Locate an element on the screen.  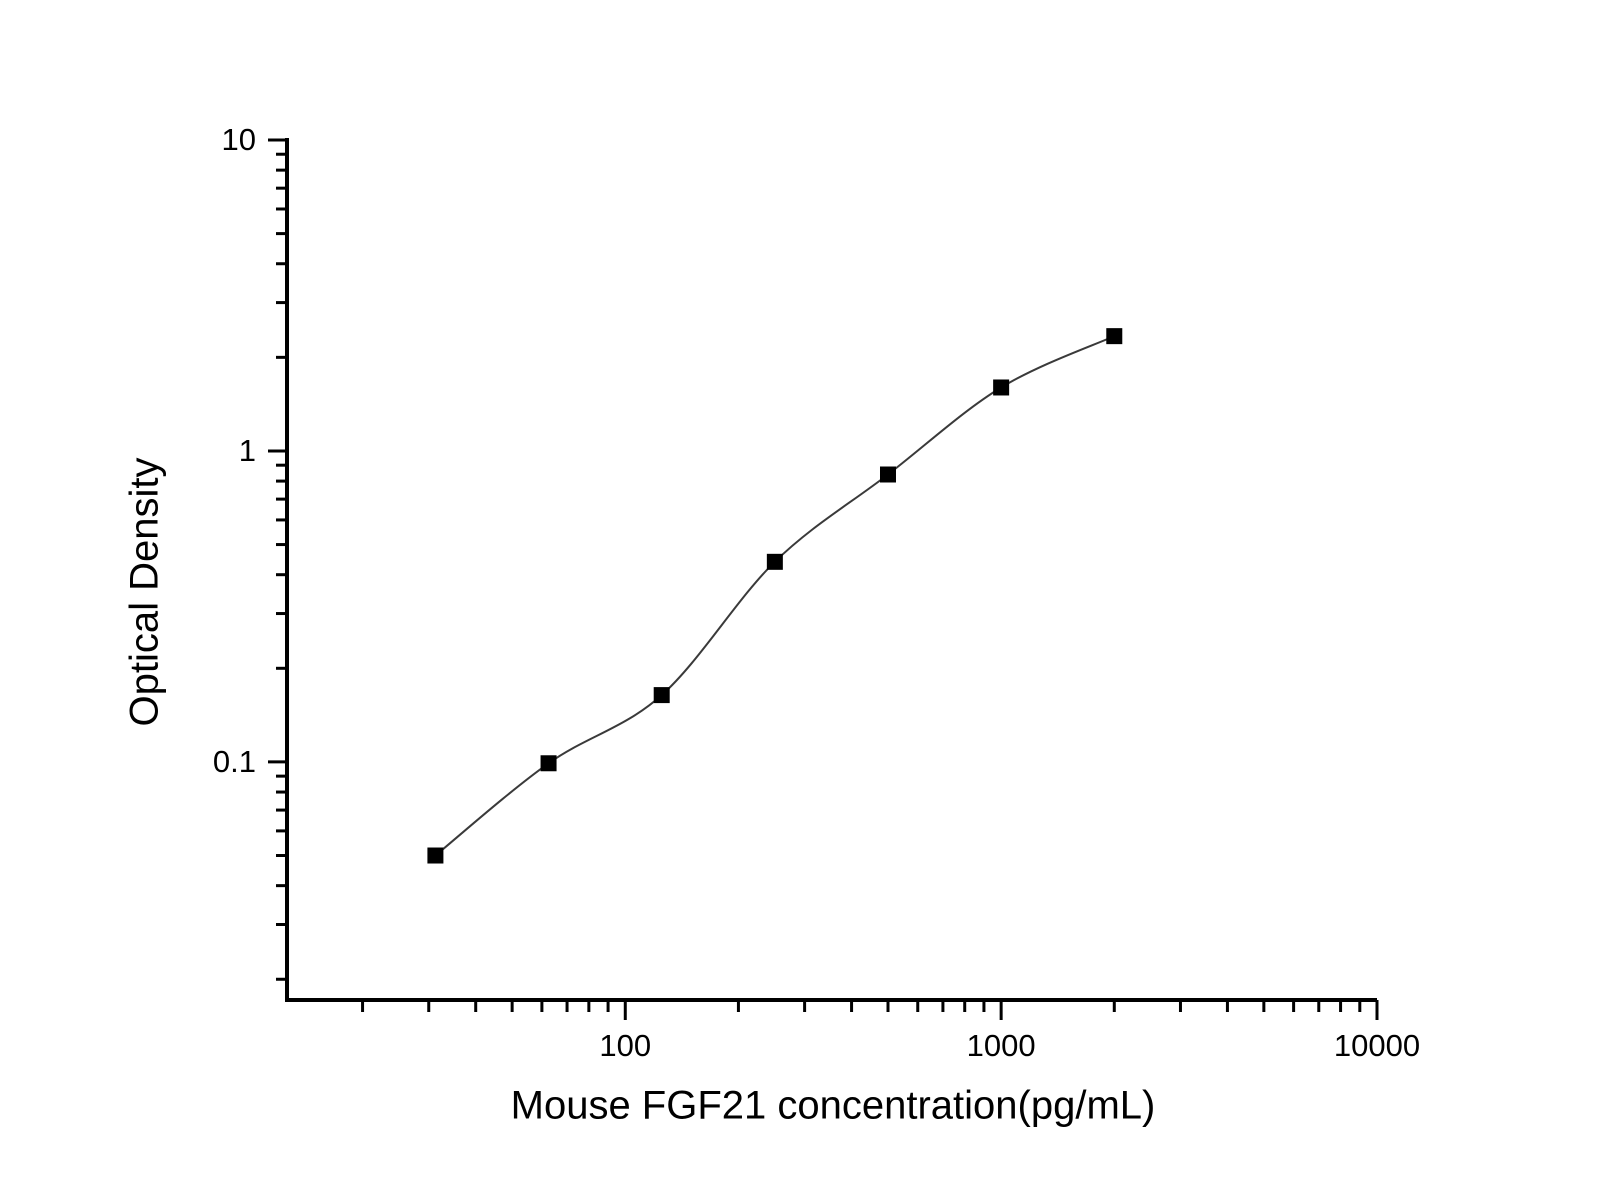
x-tick-label: 100 is located at coordinates (625, 1045).